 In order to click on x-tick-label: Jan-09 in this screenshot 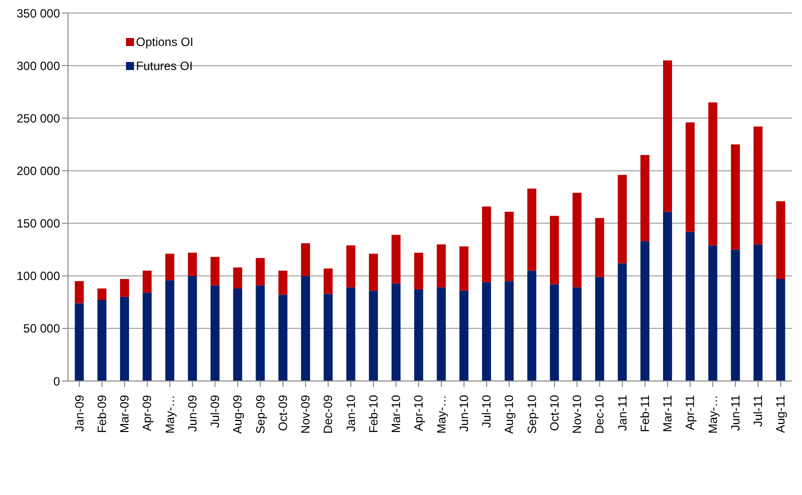, I will do `click(79, 413)`.